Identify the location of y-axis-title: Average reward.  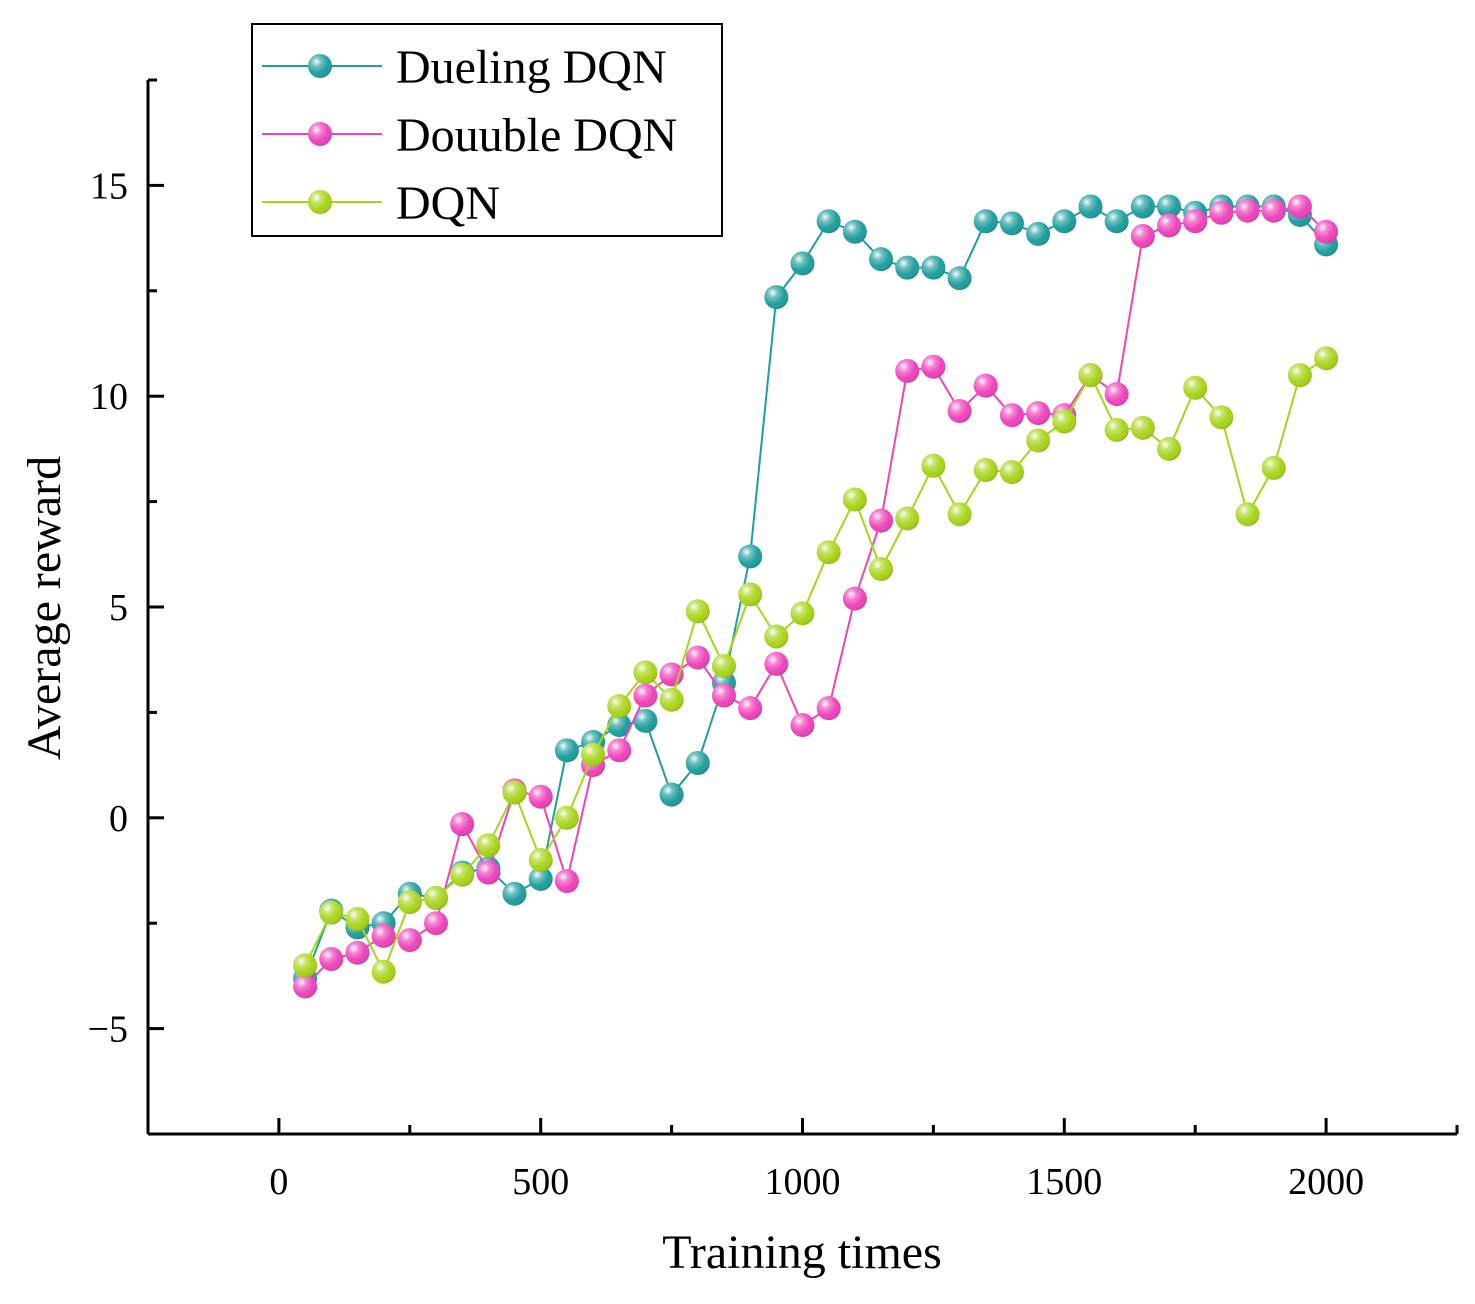
(44, 608).